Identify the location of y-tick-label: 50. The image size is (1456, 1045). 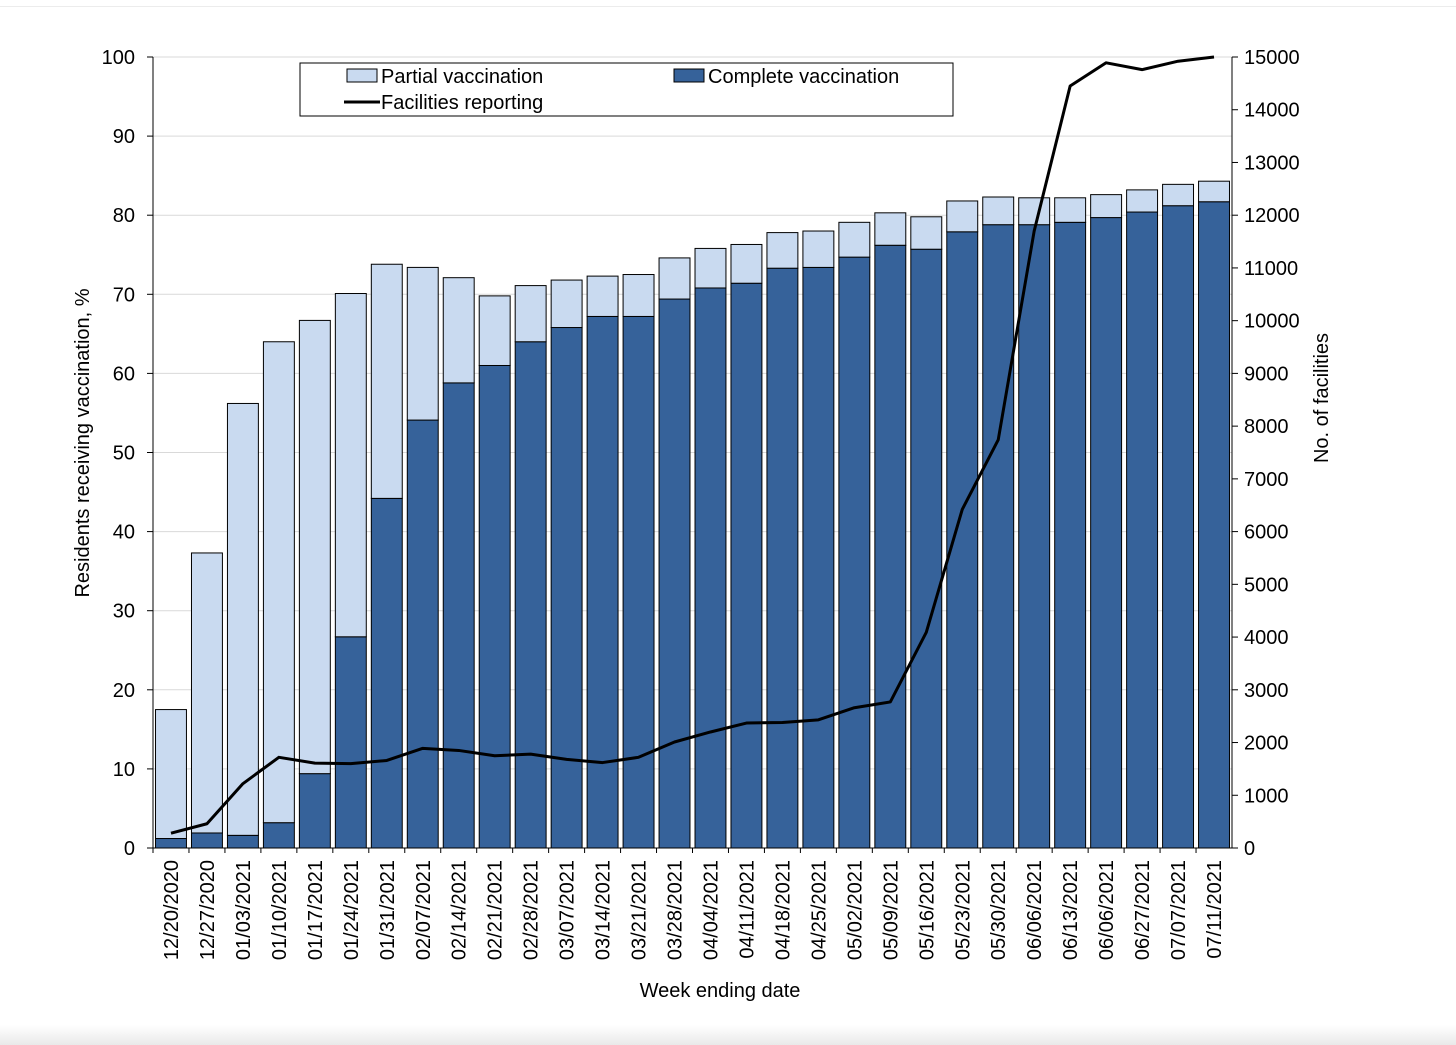
(124, 454).